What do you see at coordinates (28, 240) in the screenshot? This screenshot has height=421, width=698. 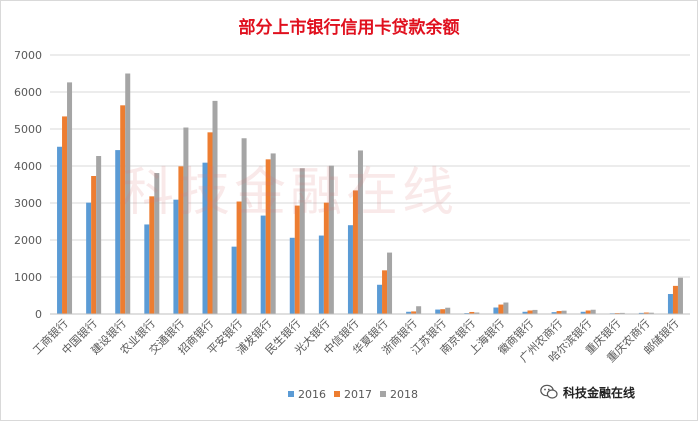 I see `y-tick-label: 2000` at bounding box center [28, 240].